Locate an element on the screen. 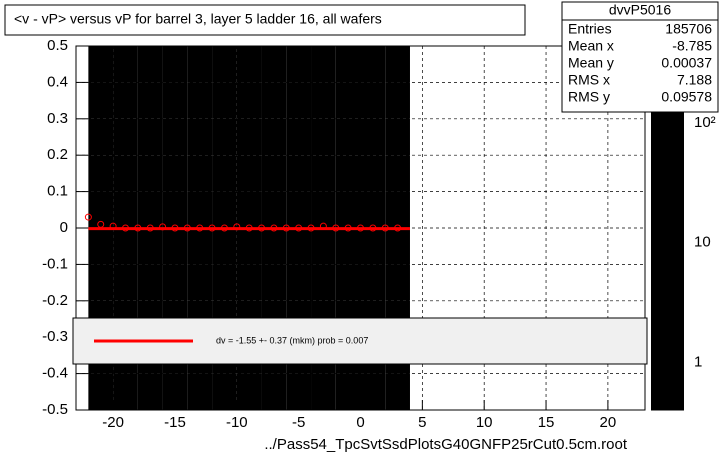  fit-label: dv = -1.55 +- 0.37 (mkm) prob = 0.007 is located at coordinates (292, 340).